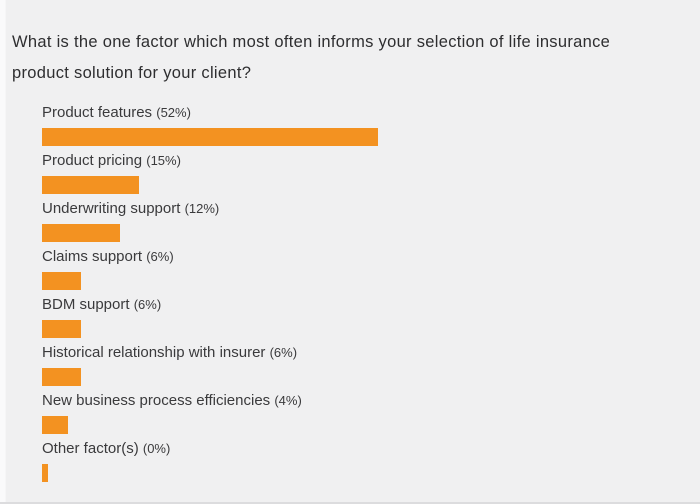 This screenshot has height=504, width=700. What do you see at coordinates (361, 270) in the screenshot?
I see `bar-row: Claims support (6%)` at bounding box center [361, 270].